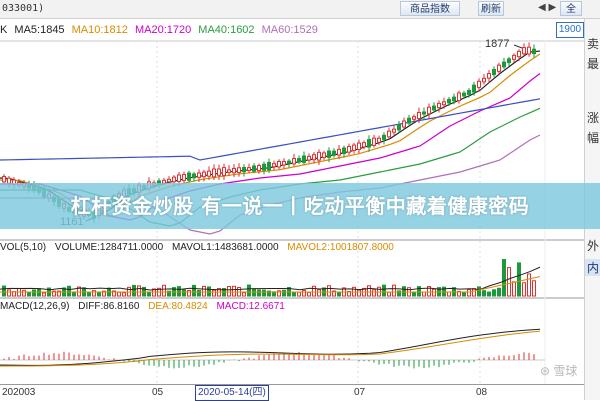  What do you see at coordinates (270, 129) in the screenshot?
I see `long-ma-line` at bounding box center [270, 129].